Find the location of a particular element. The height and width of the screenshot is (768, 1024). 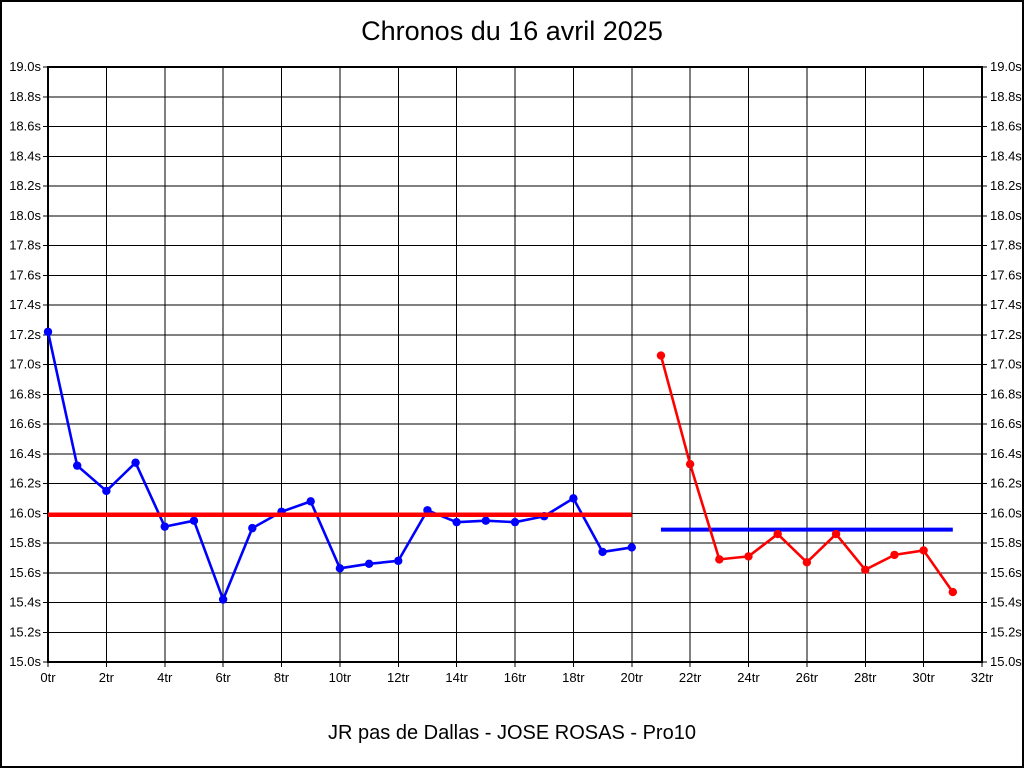

y-tick-label-right: 16.4s is located at coordinates (1006, 453).